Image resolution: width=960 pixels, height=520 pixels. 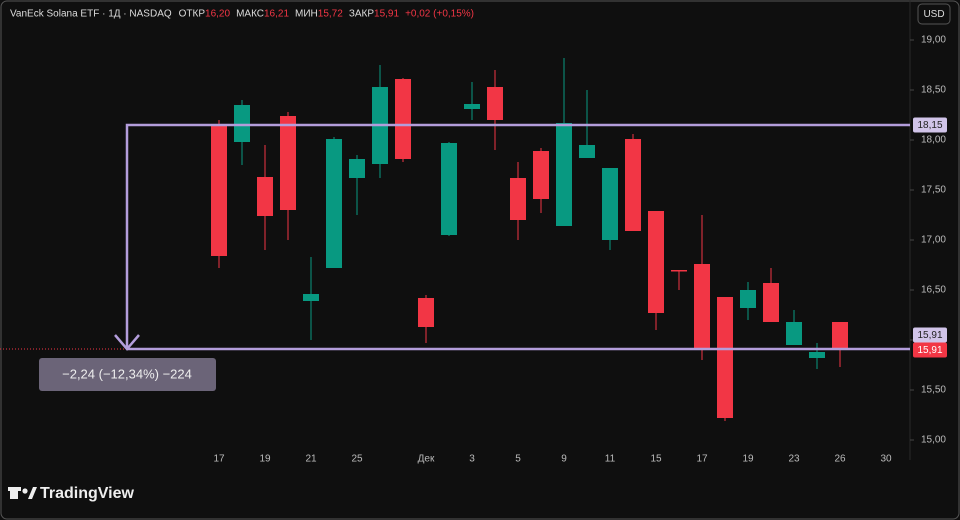 I want to click on field-value: 16,21, so click(x=276, y=14).